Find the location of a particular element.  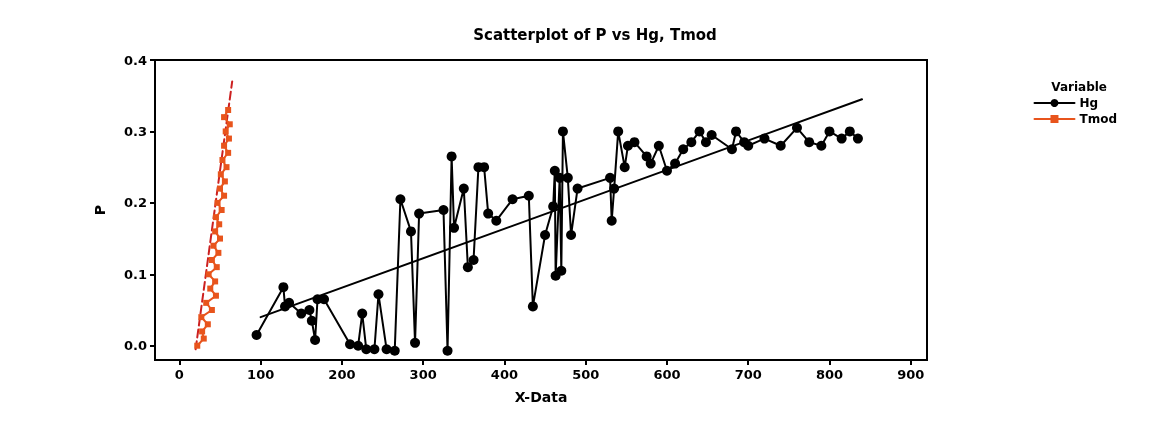

y-tick-label: 0.1 is located at coordinates (135, 274).